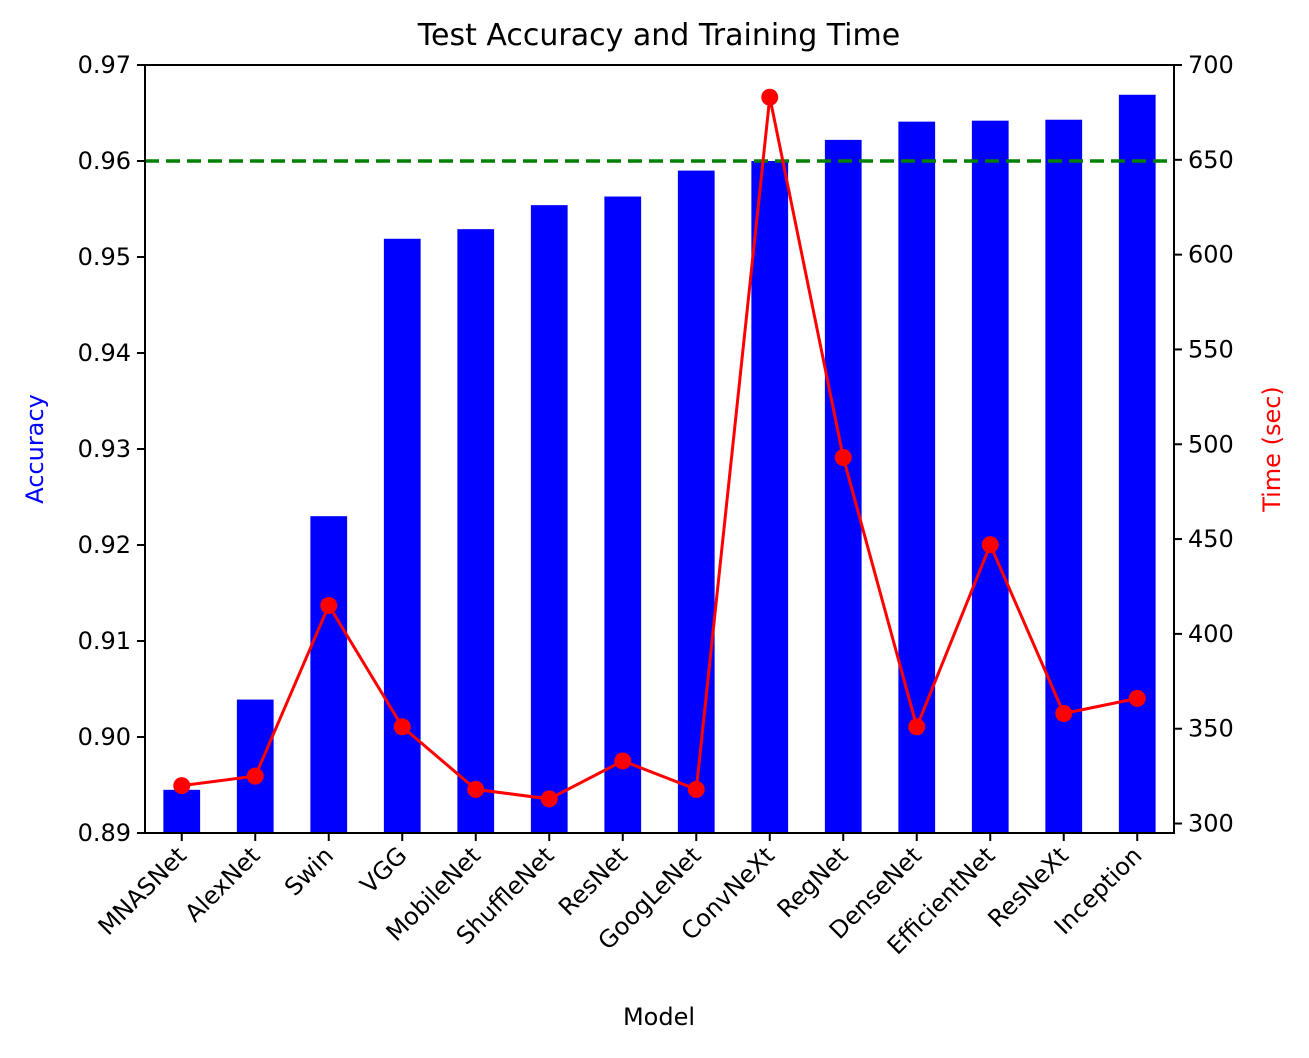 This screenshot has width=1309, height=1058. I want to click on accuracy-bar-convnext, so click(770, 497).